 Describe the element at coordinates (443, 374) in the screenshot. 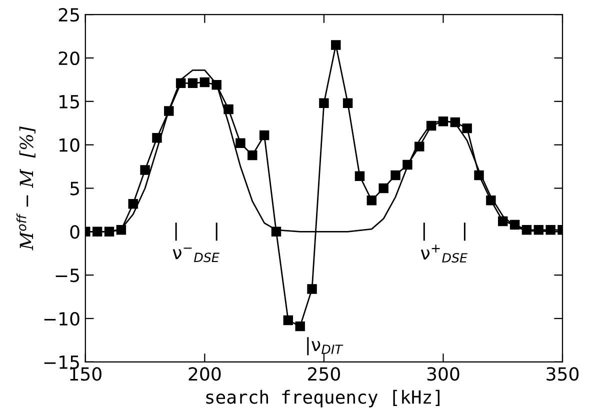

I see `x-tick-label: 300` at that location.